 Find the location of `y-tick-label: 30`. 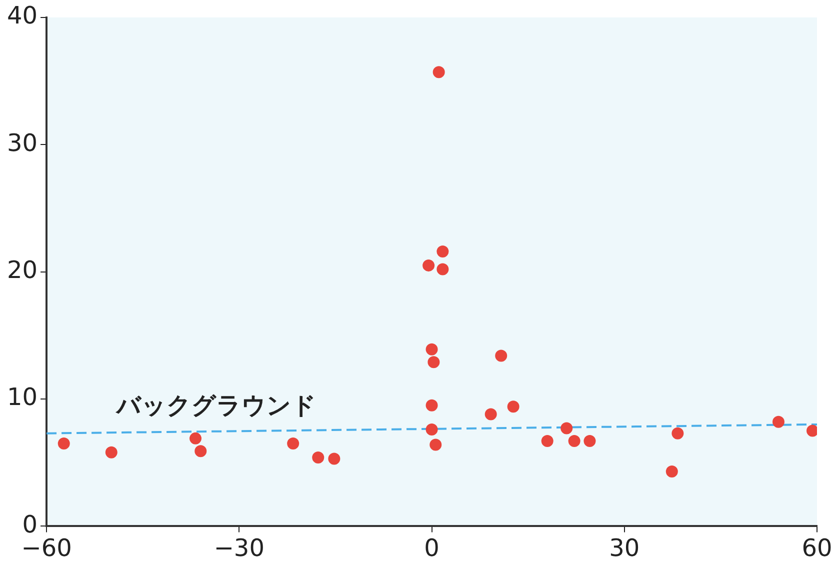

y-tick-label: 30 is located at coordinates (22, 142).